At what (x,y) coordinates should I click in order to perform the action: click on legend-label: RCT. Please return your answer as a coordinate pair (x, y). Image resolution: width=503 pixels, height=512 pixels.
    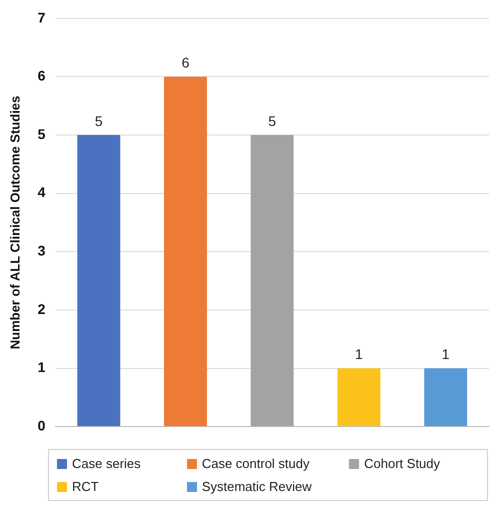
    Looking at the image, I should click on (85, 486).